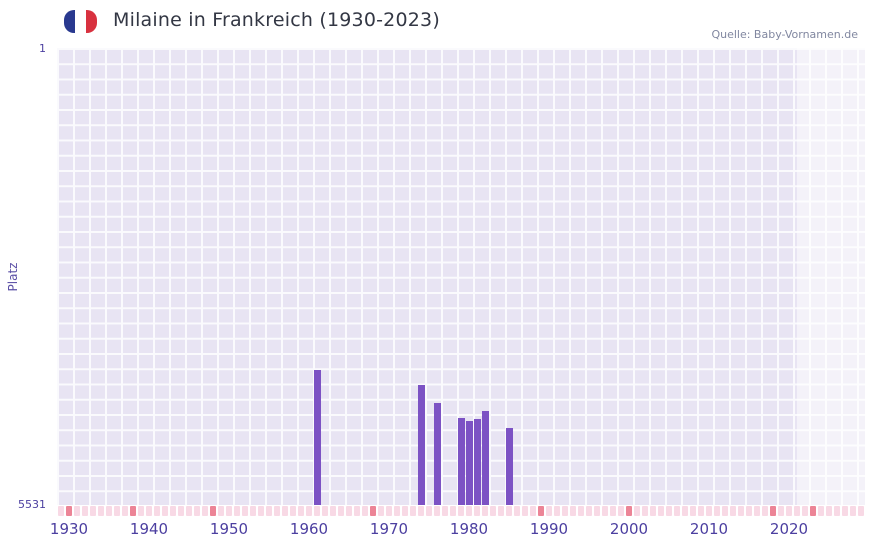 The height and width of the screenshot is (552, 873). What do you see at coordinates (437, 454) in the screenshot?
I see `bar-1976` at bounding box center [437, 454].